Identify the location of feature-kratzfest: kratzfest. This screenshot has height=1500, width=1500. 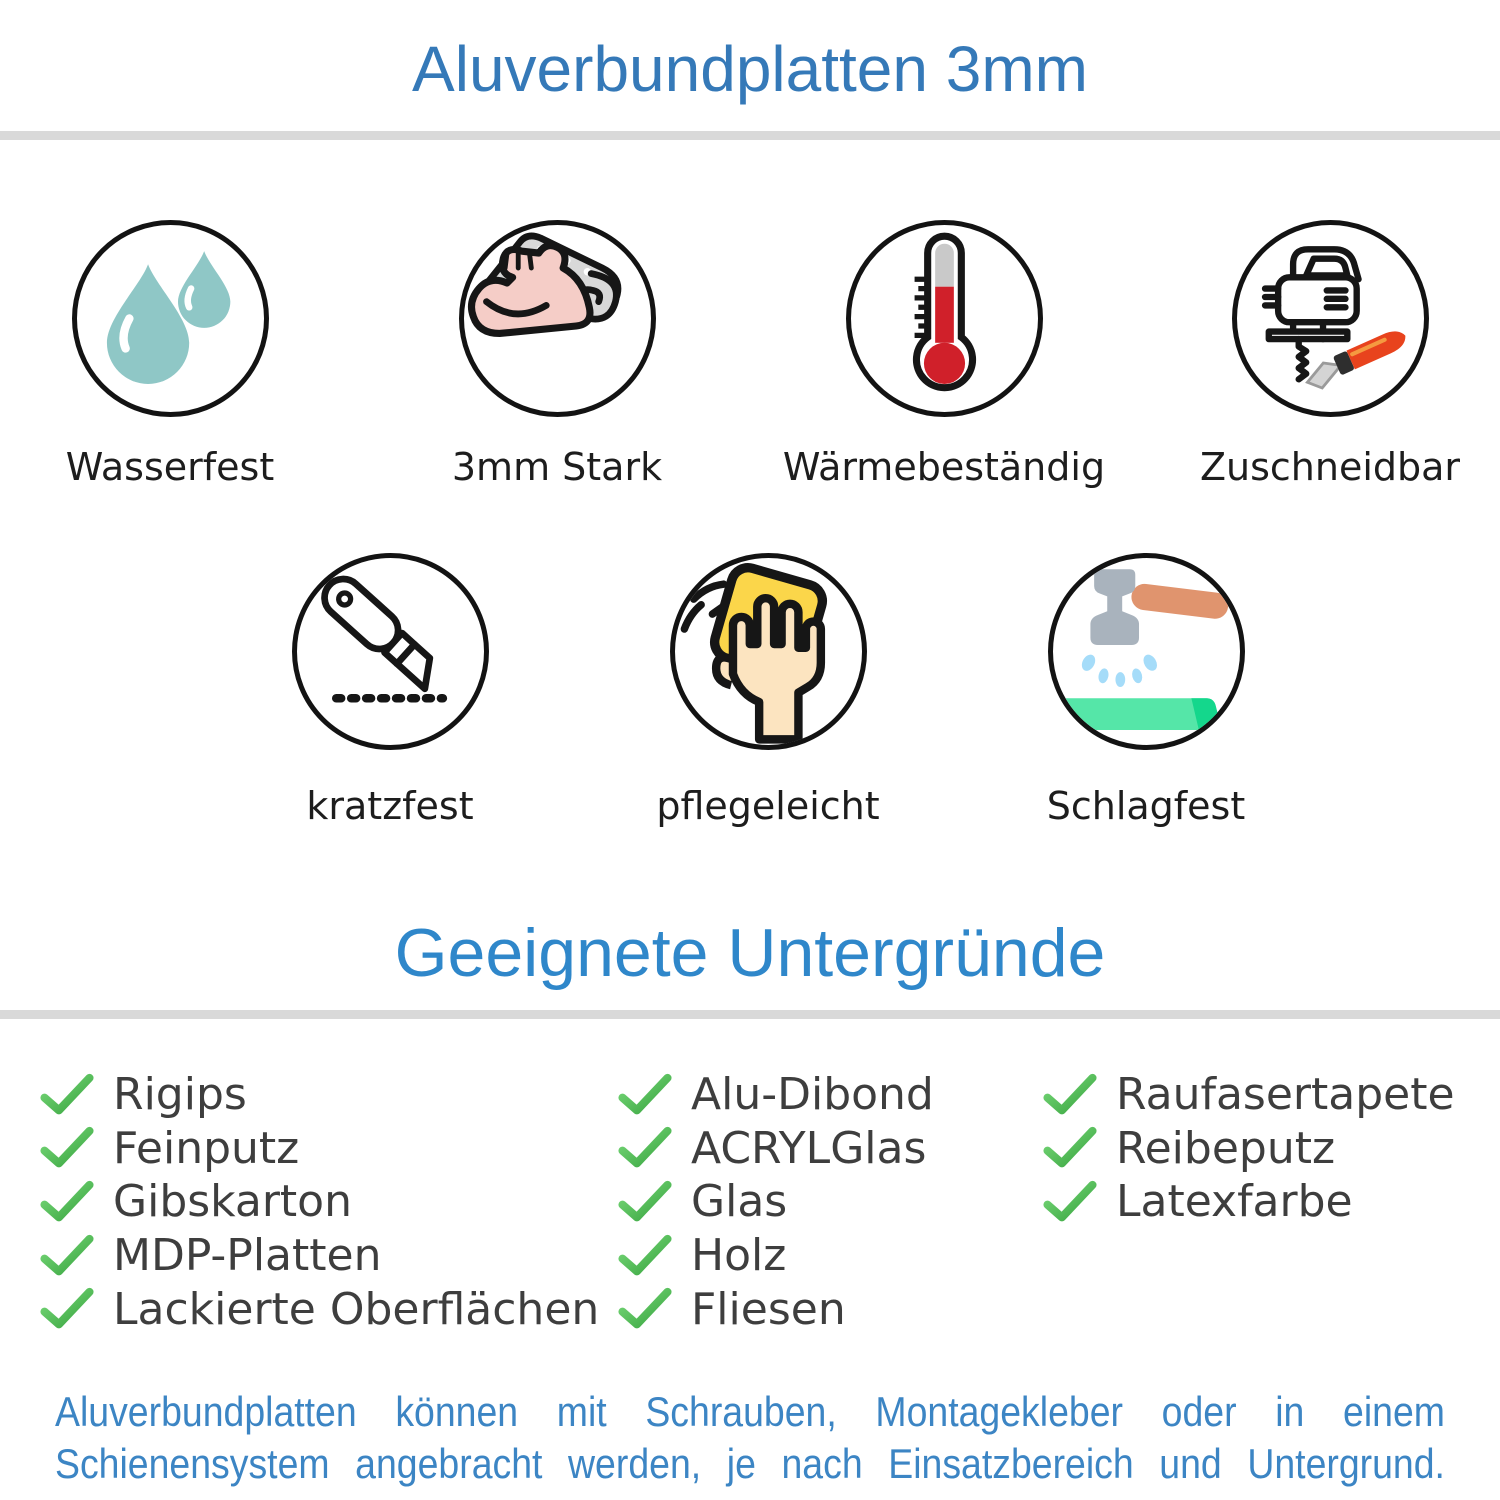
(390, 690).